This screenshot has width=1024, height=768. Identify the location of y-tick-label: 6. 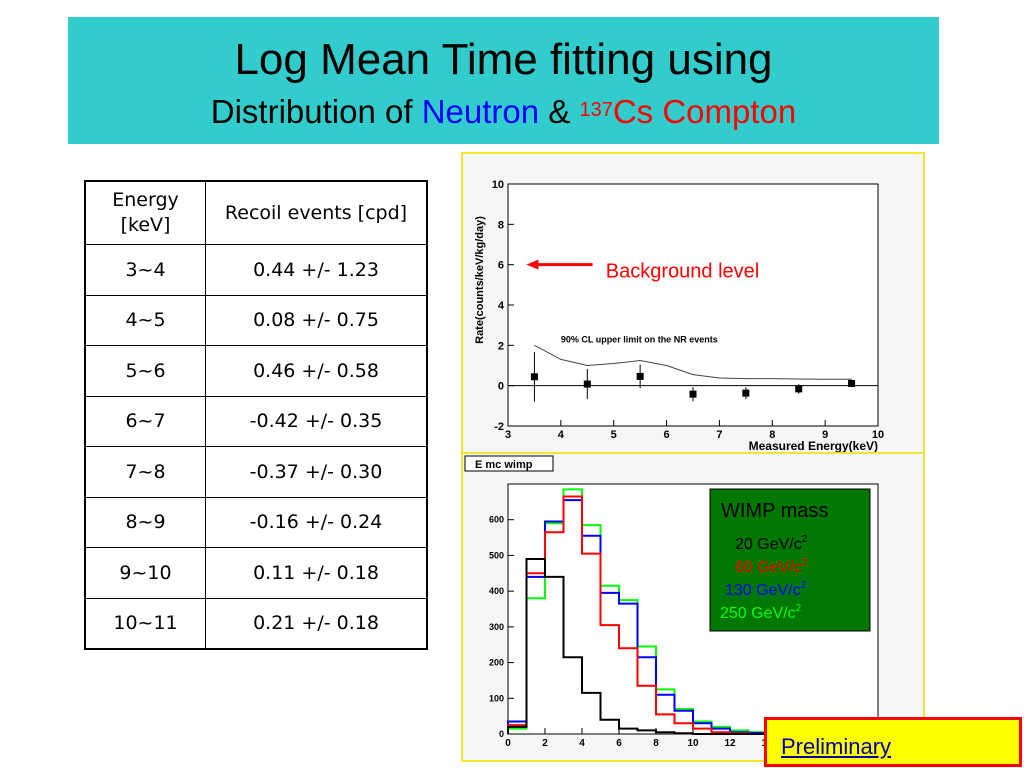
(501, 266).